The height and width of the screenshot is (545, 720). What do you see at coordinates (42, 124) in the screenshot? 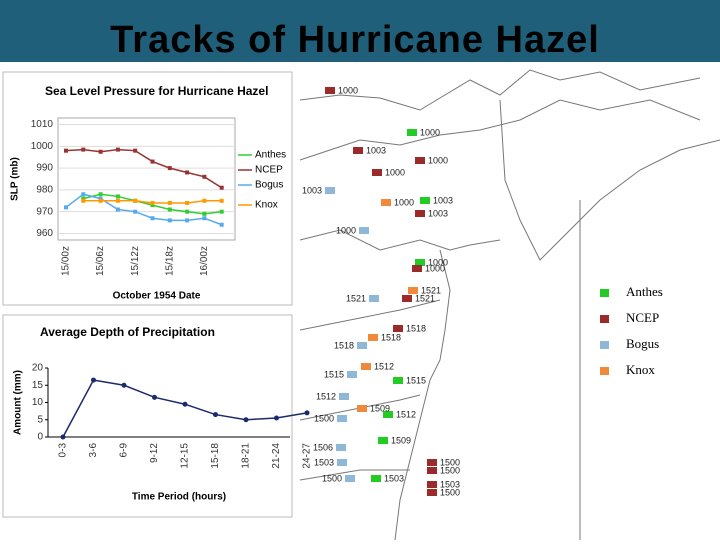
I see `y-tick-label: 1010` at bounding box center [42, 124].